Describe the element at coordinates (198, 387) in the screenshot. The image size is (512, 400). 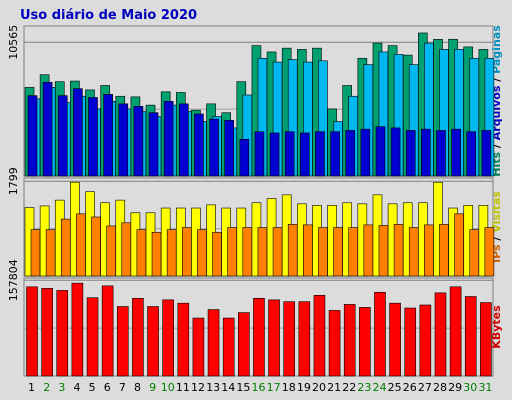
I see `x-tick-label-day-12: 12` at that location.